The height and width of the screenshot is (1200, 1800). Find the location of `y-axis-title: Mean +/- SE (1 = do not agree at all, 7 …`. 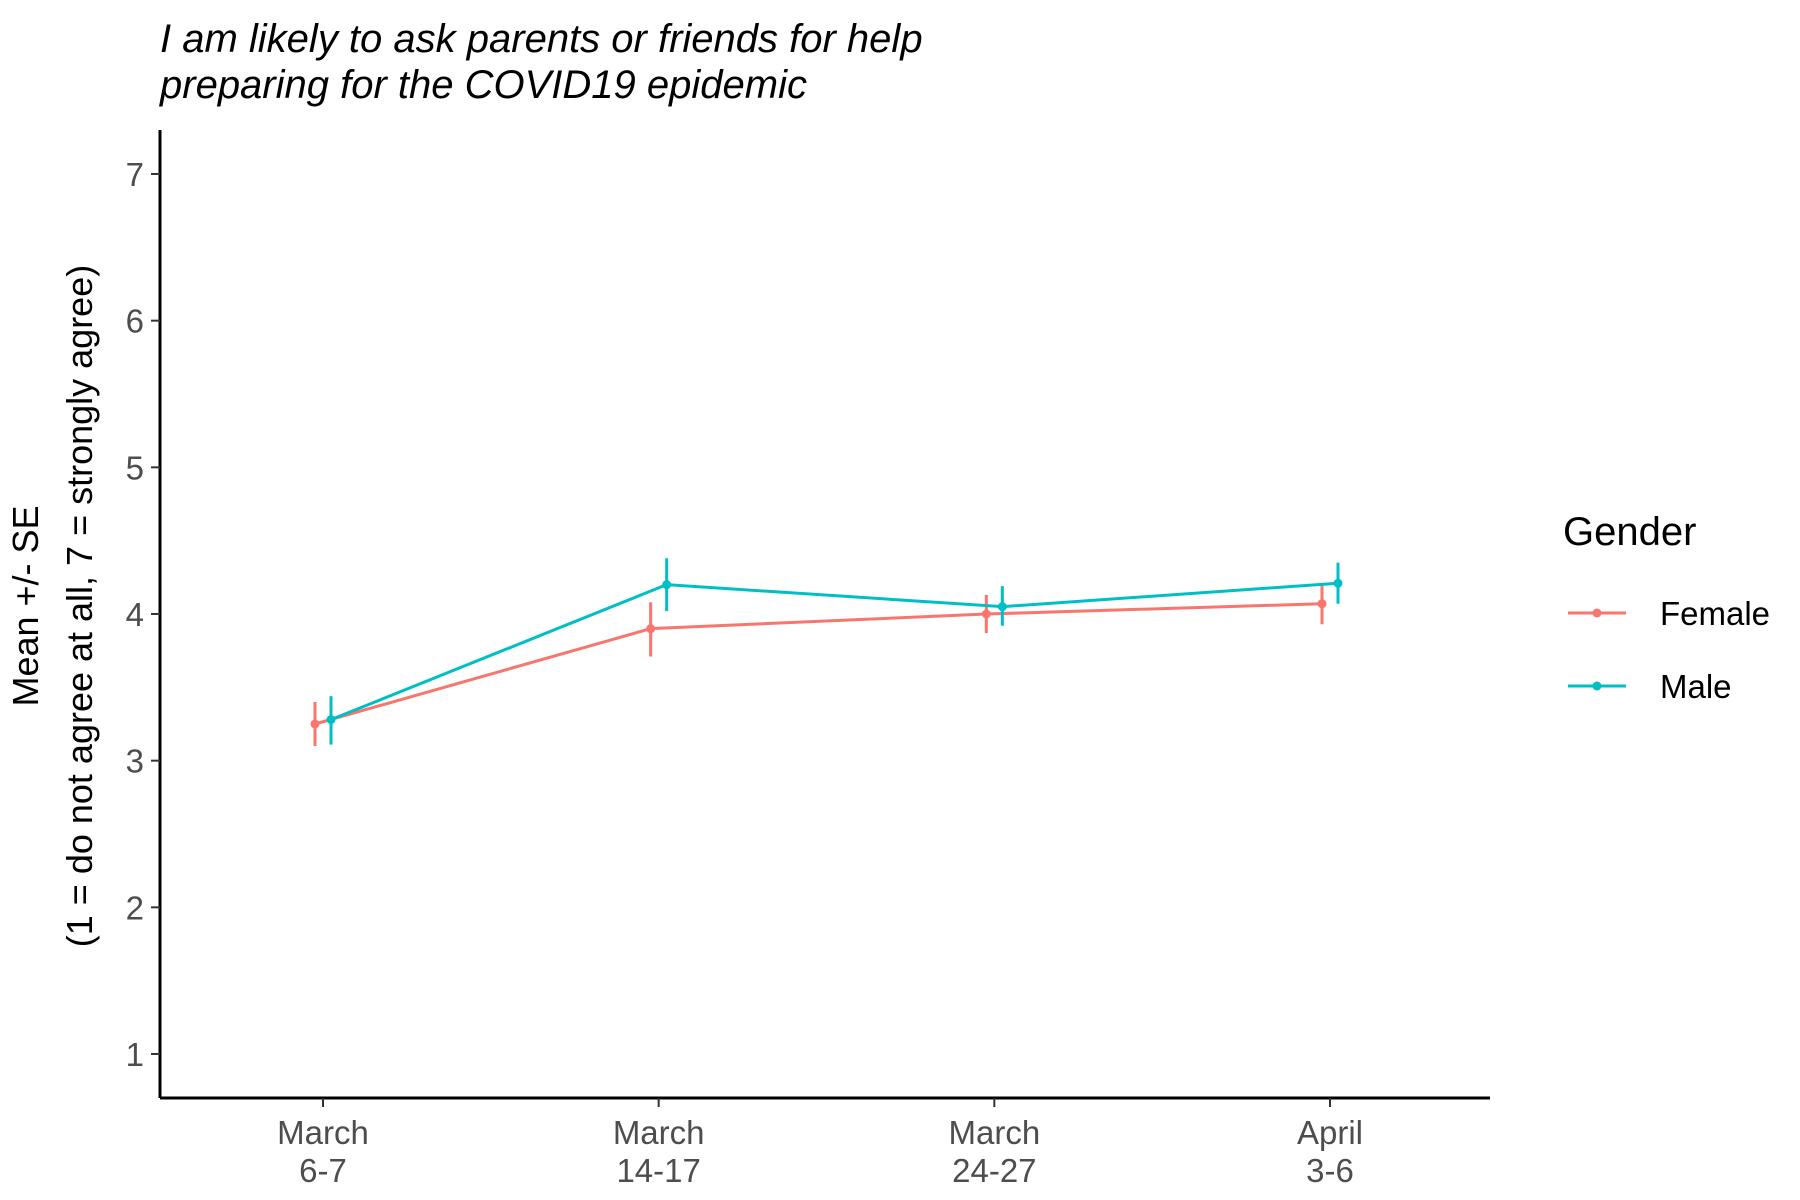

y-axis-title: Mean +/- SE (1 = do not agree at all, 7 … is located at coordinates (52, 606).